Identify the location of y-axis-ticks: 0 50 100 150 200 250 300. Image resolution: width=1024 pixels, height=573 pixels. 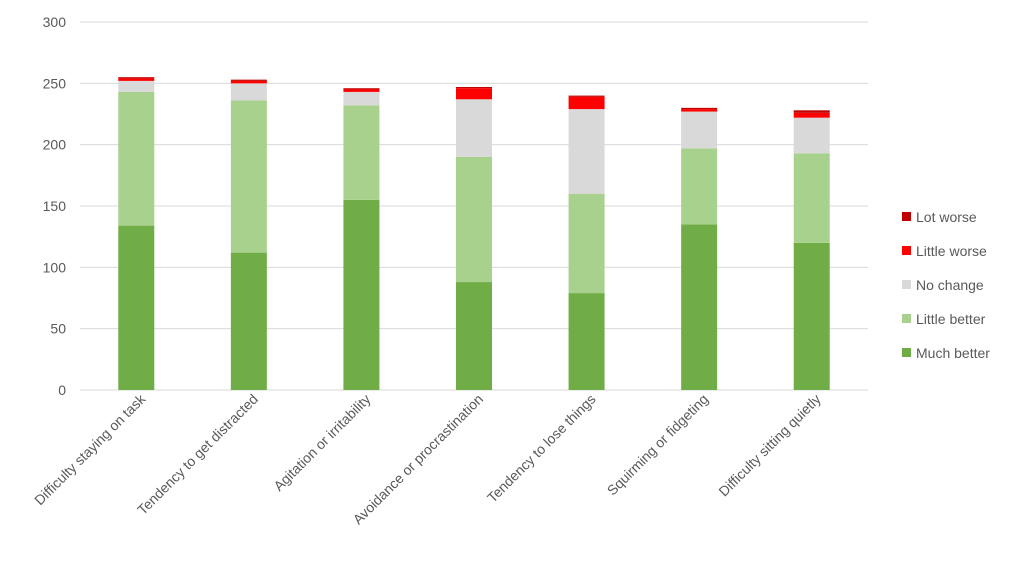
(55, 206).